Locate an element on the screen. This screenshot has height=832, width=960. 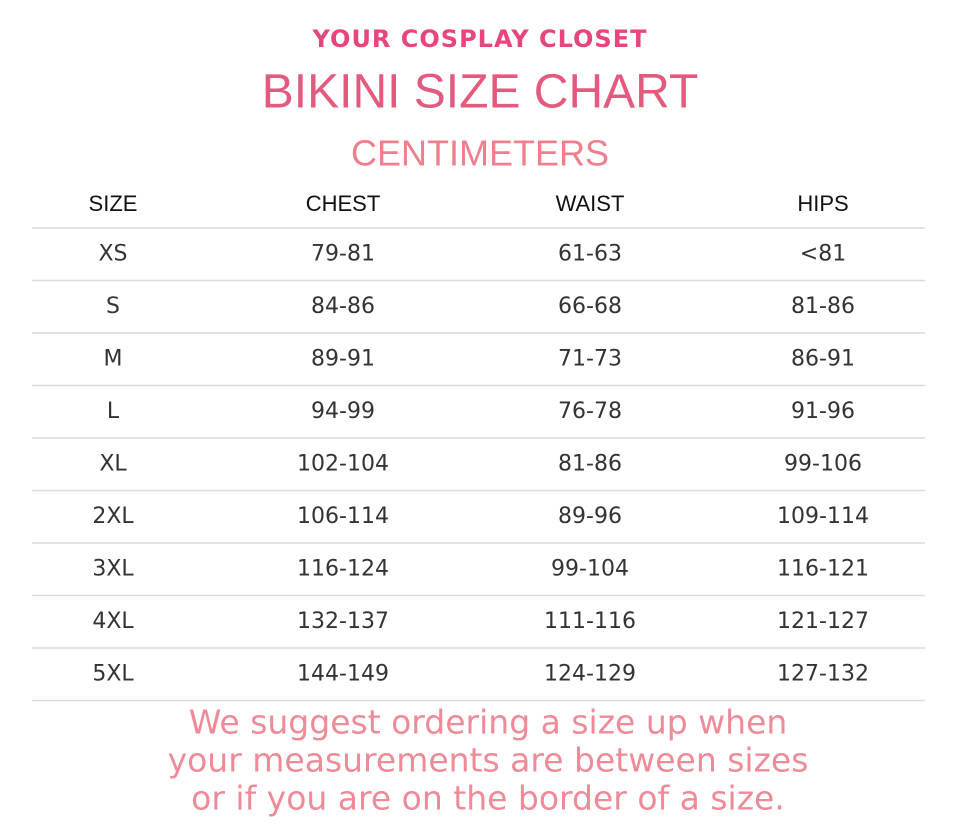
measure-cell: 94-99 is located at coordinates (343, 411).